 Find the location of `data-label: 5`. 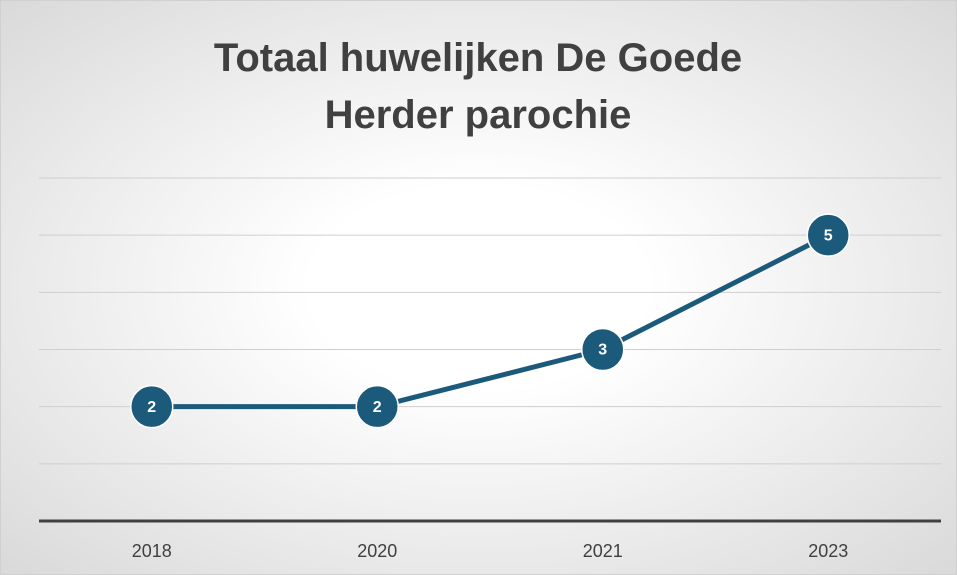

data-label: 5 is located at coordinates (828, 235).